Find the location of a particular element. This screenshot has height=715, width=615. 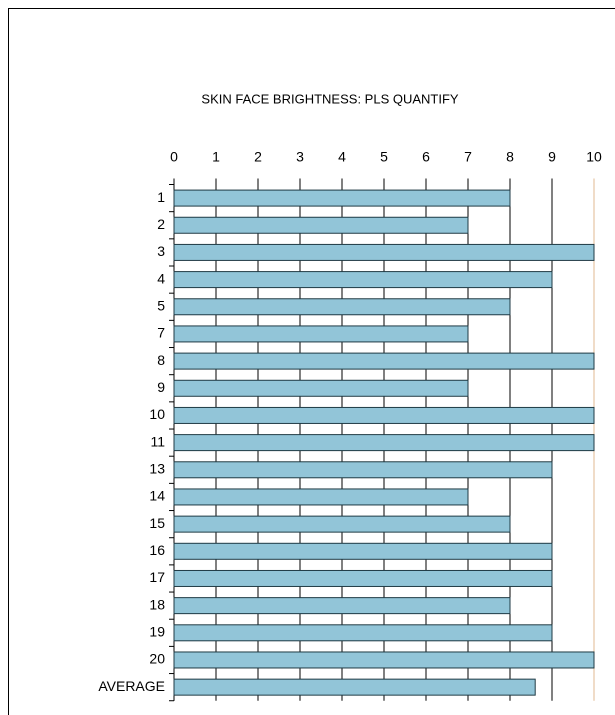

x-tick-label: 9 is located at coordinates (552, 157).